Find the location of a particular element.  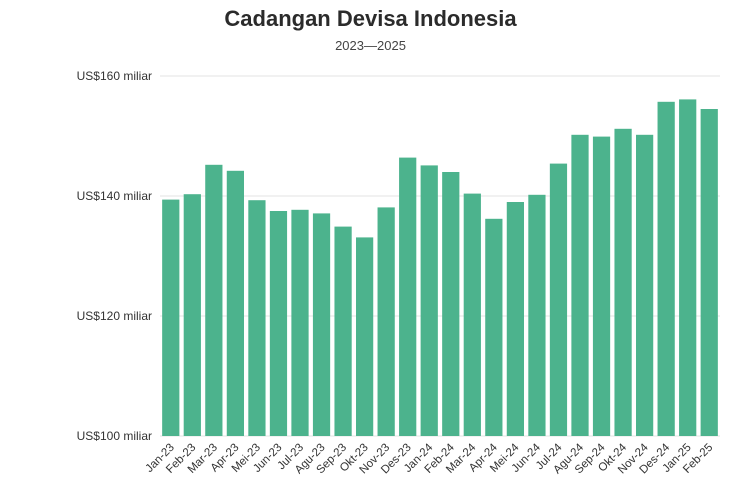

y-tick-label: US$140 miliar is located at coordinates (114, 196).